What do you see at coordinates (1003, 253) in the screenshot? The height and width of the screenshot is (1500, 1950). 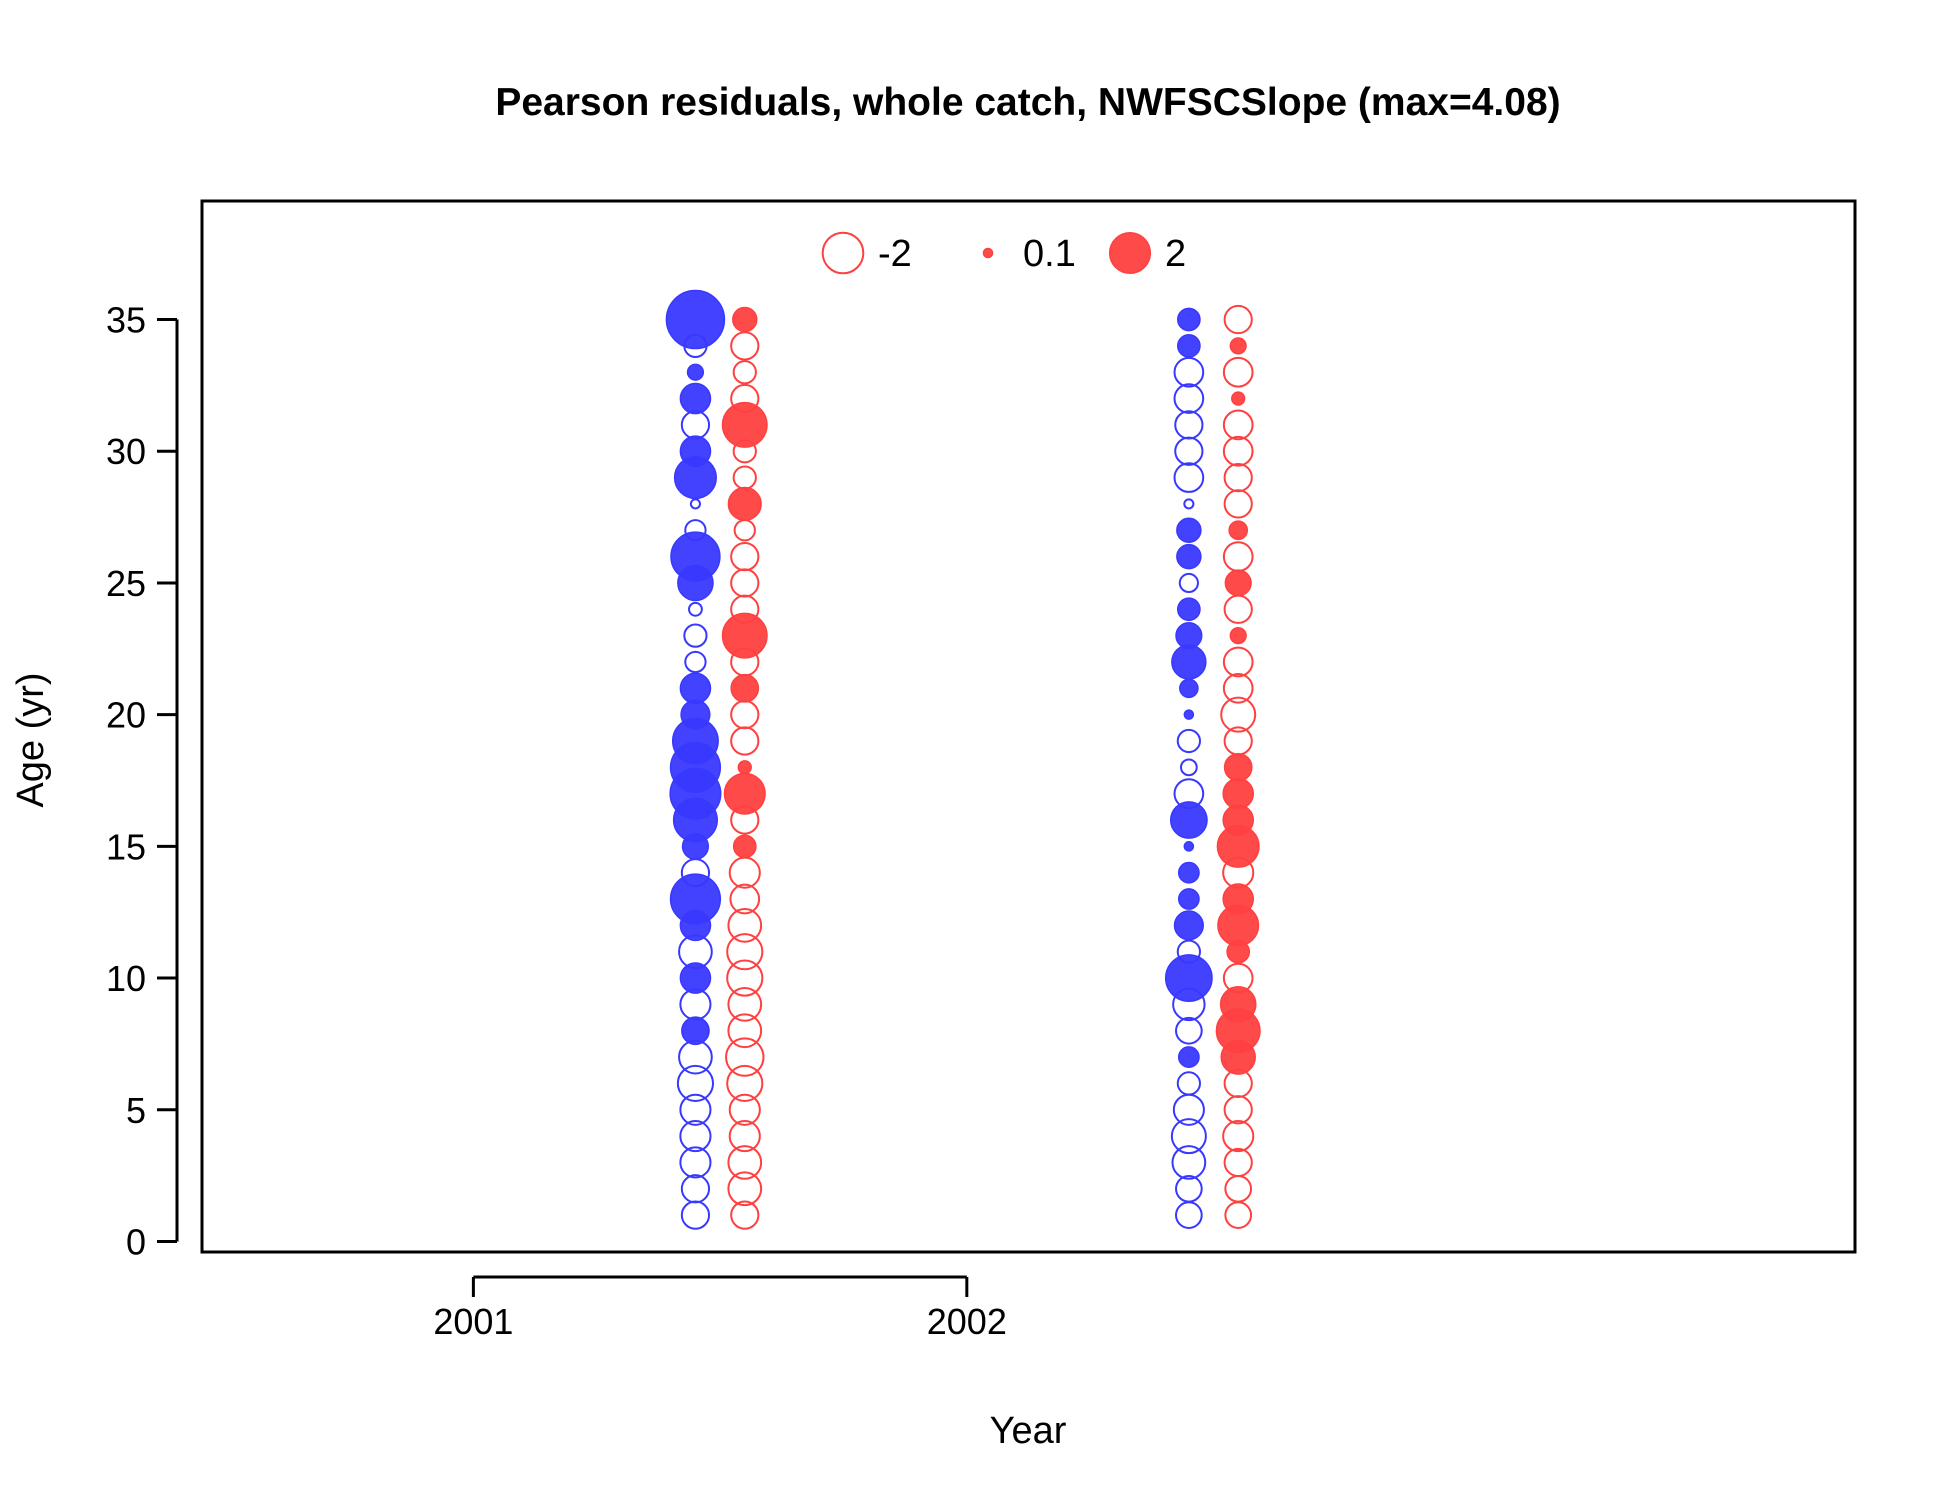 I see `legend: -2 0.1 2` at bounding box center [1003, 253].